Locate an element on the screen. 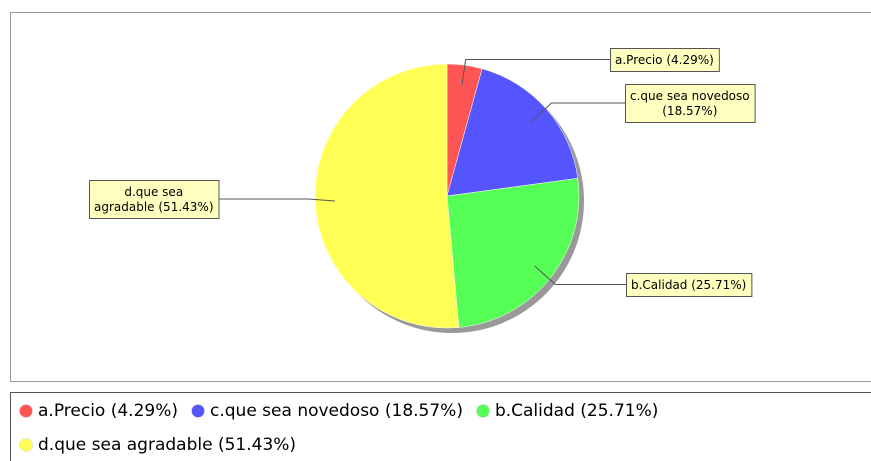  slice-label-text: d.que sea agradable (51.43%) is located at coordinates (154, 199).